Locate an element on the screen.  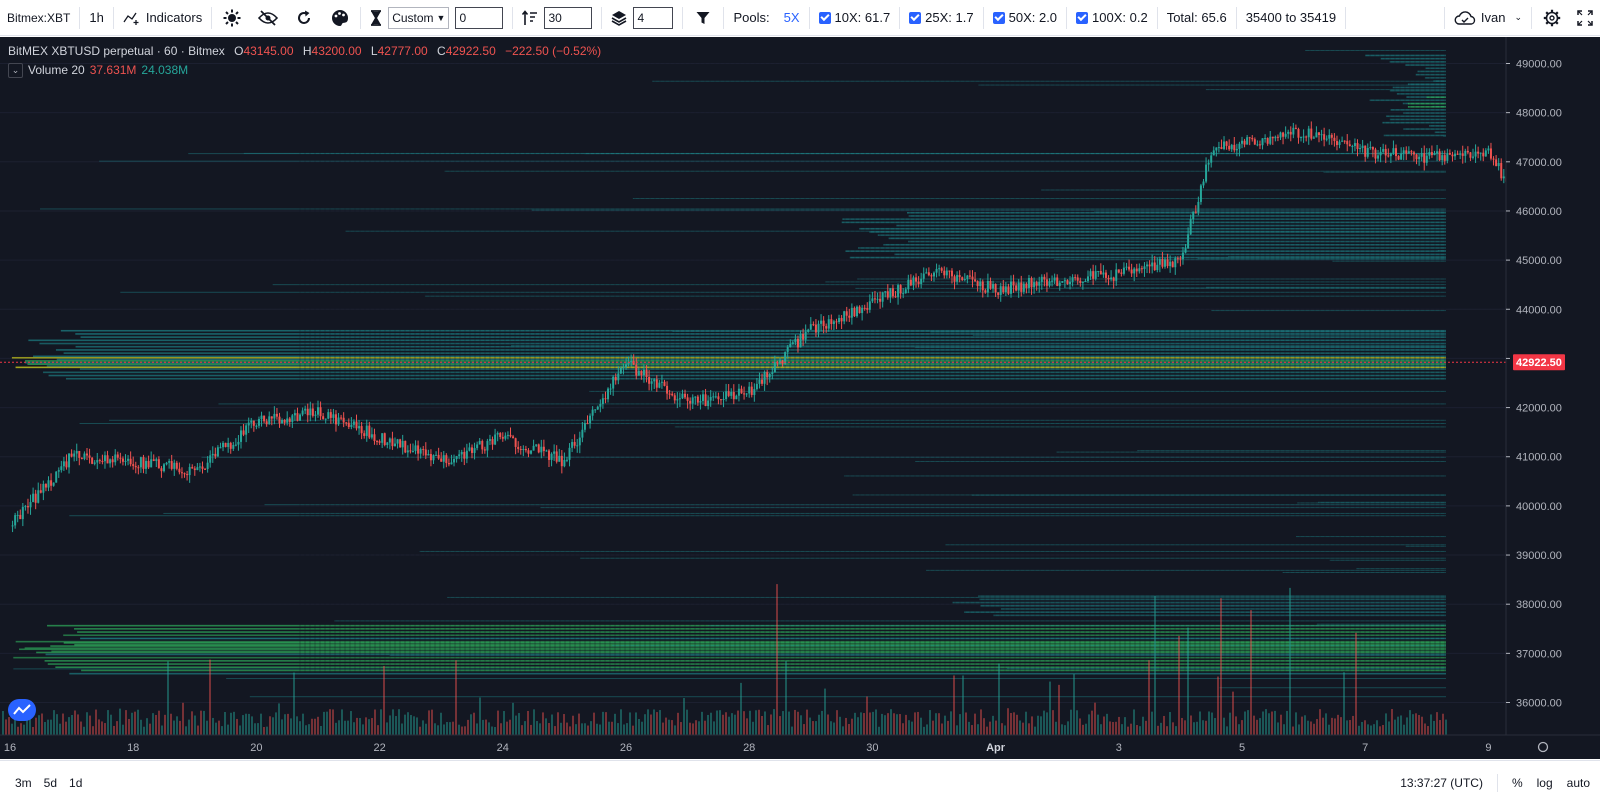
palette-button is located at coordinates (340, 18).